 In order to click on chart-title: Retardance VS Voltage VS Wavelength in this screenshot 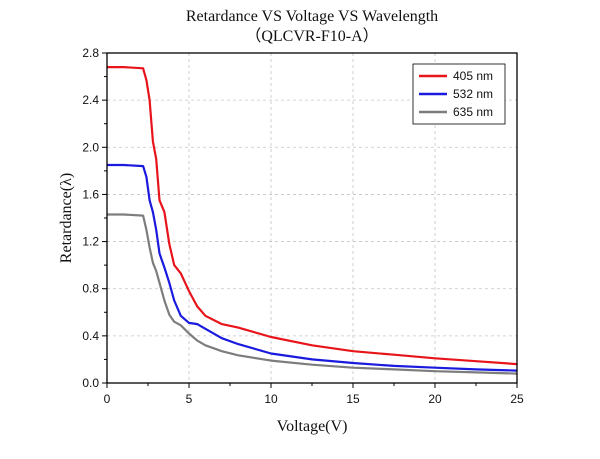, I will do `click(312, 16)`.